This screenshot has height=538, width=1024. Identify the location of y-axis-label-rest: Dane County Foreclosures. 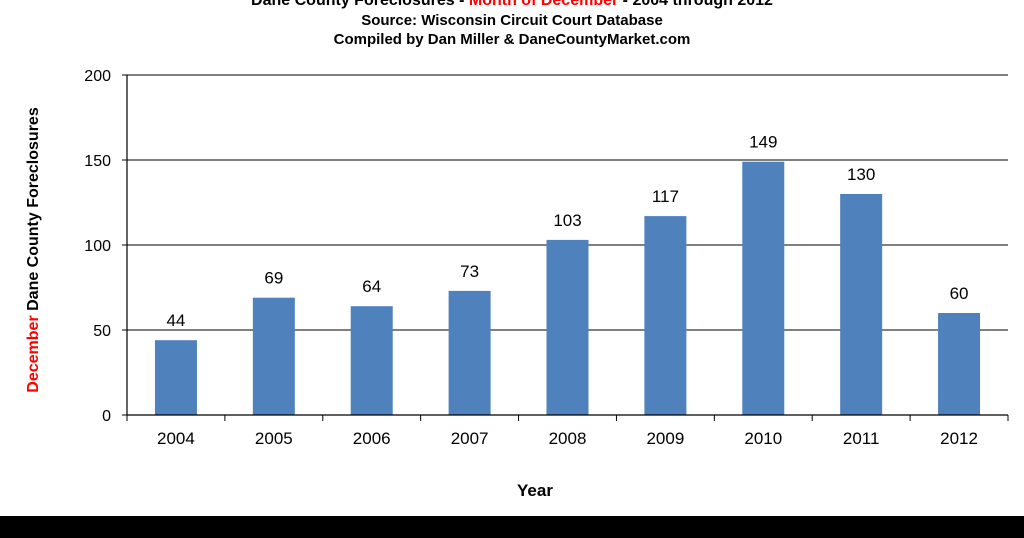
(33, 211).